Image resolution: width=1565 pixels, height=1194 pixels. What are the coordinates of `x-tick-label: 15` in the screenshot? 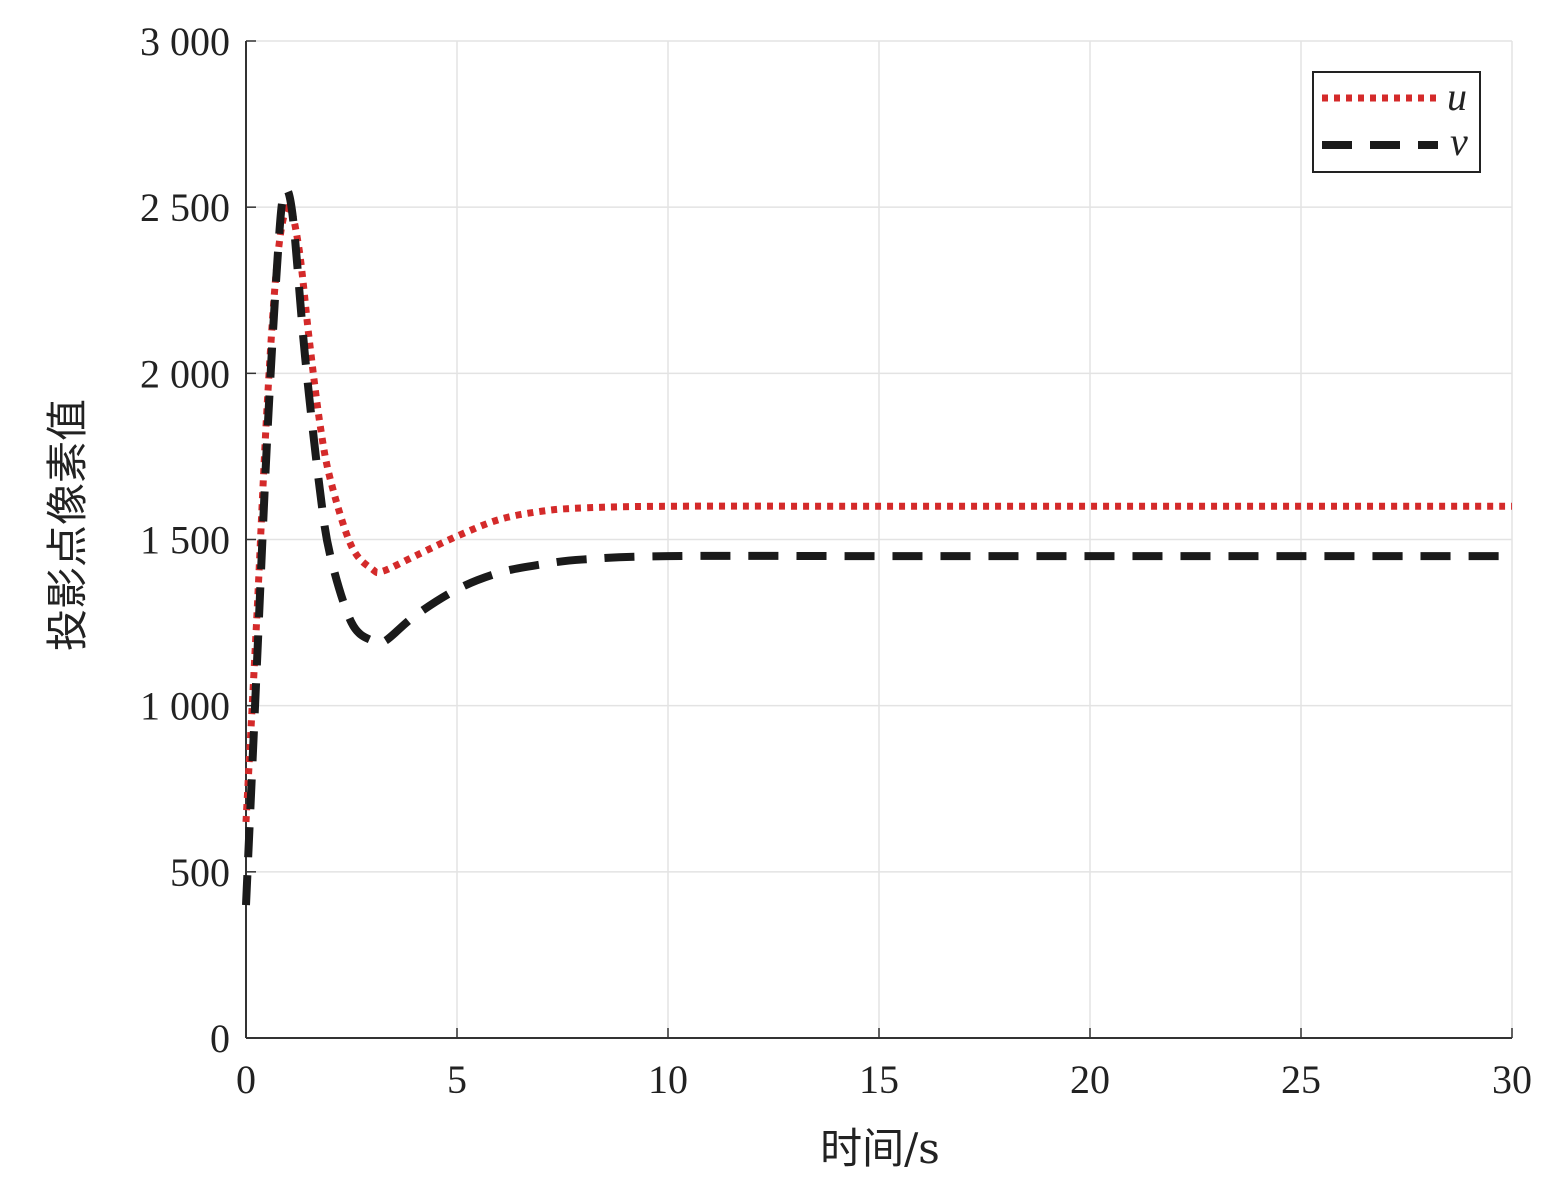 It's located at (879, 1079).